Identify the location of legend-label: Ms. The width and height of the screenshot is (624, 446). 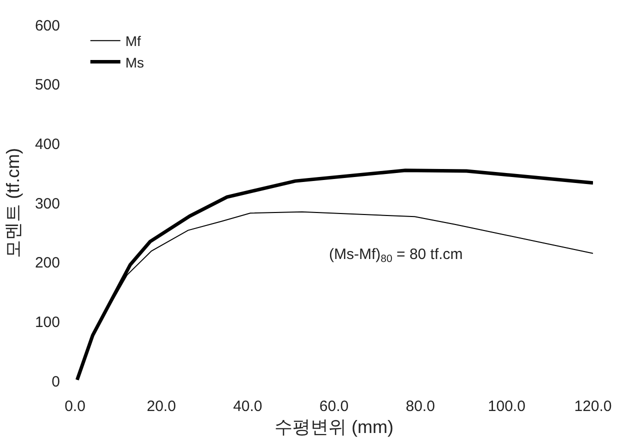
(134, 62).